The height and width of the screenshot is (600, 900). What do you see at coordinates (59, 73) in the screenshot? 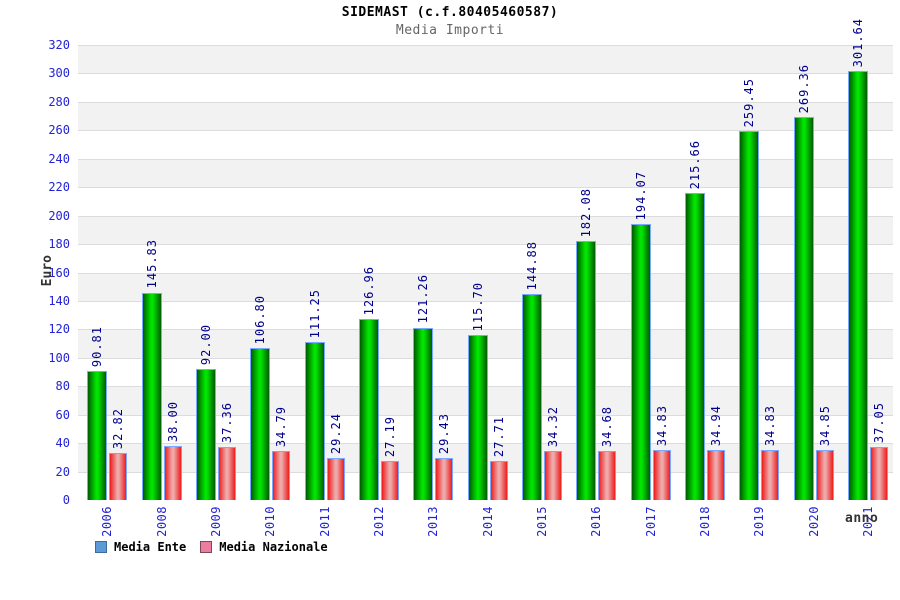
I see `y-tick-label: 300` at bounding box center [59, 73].